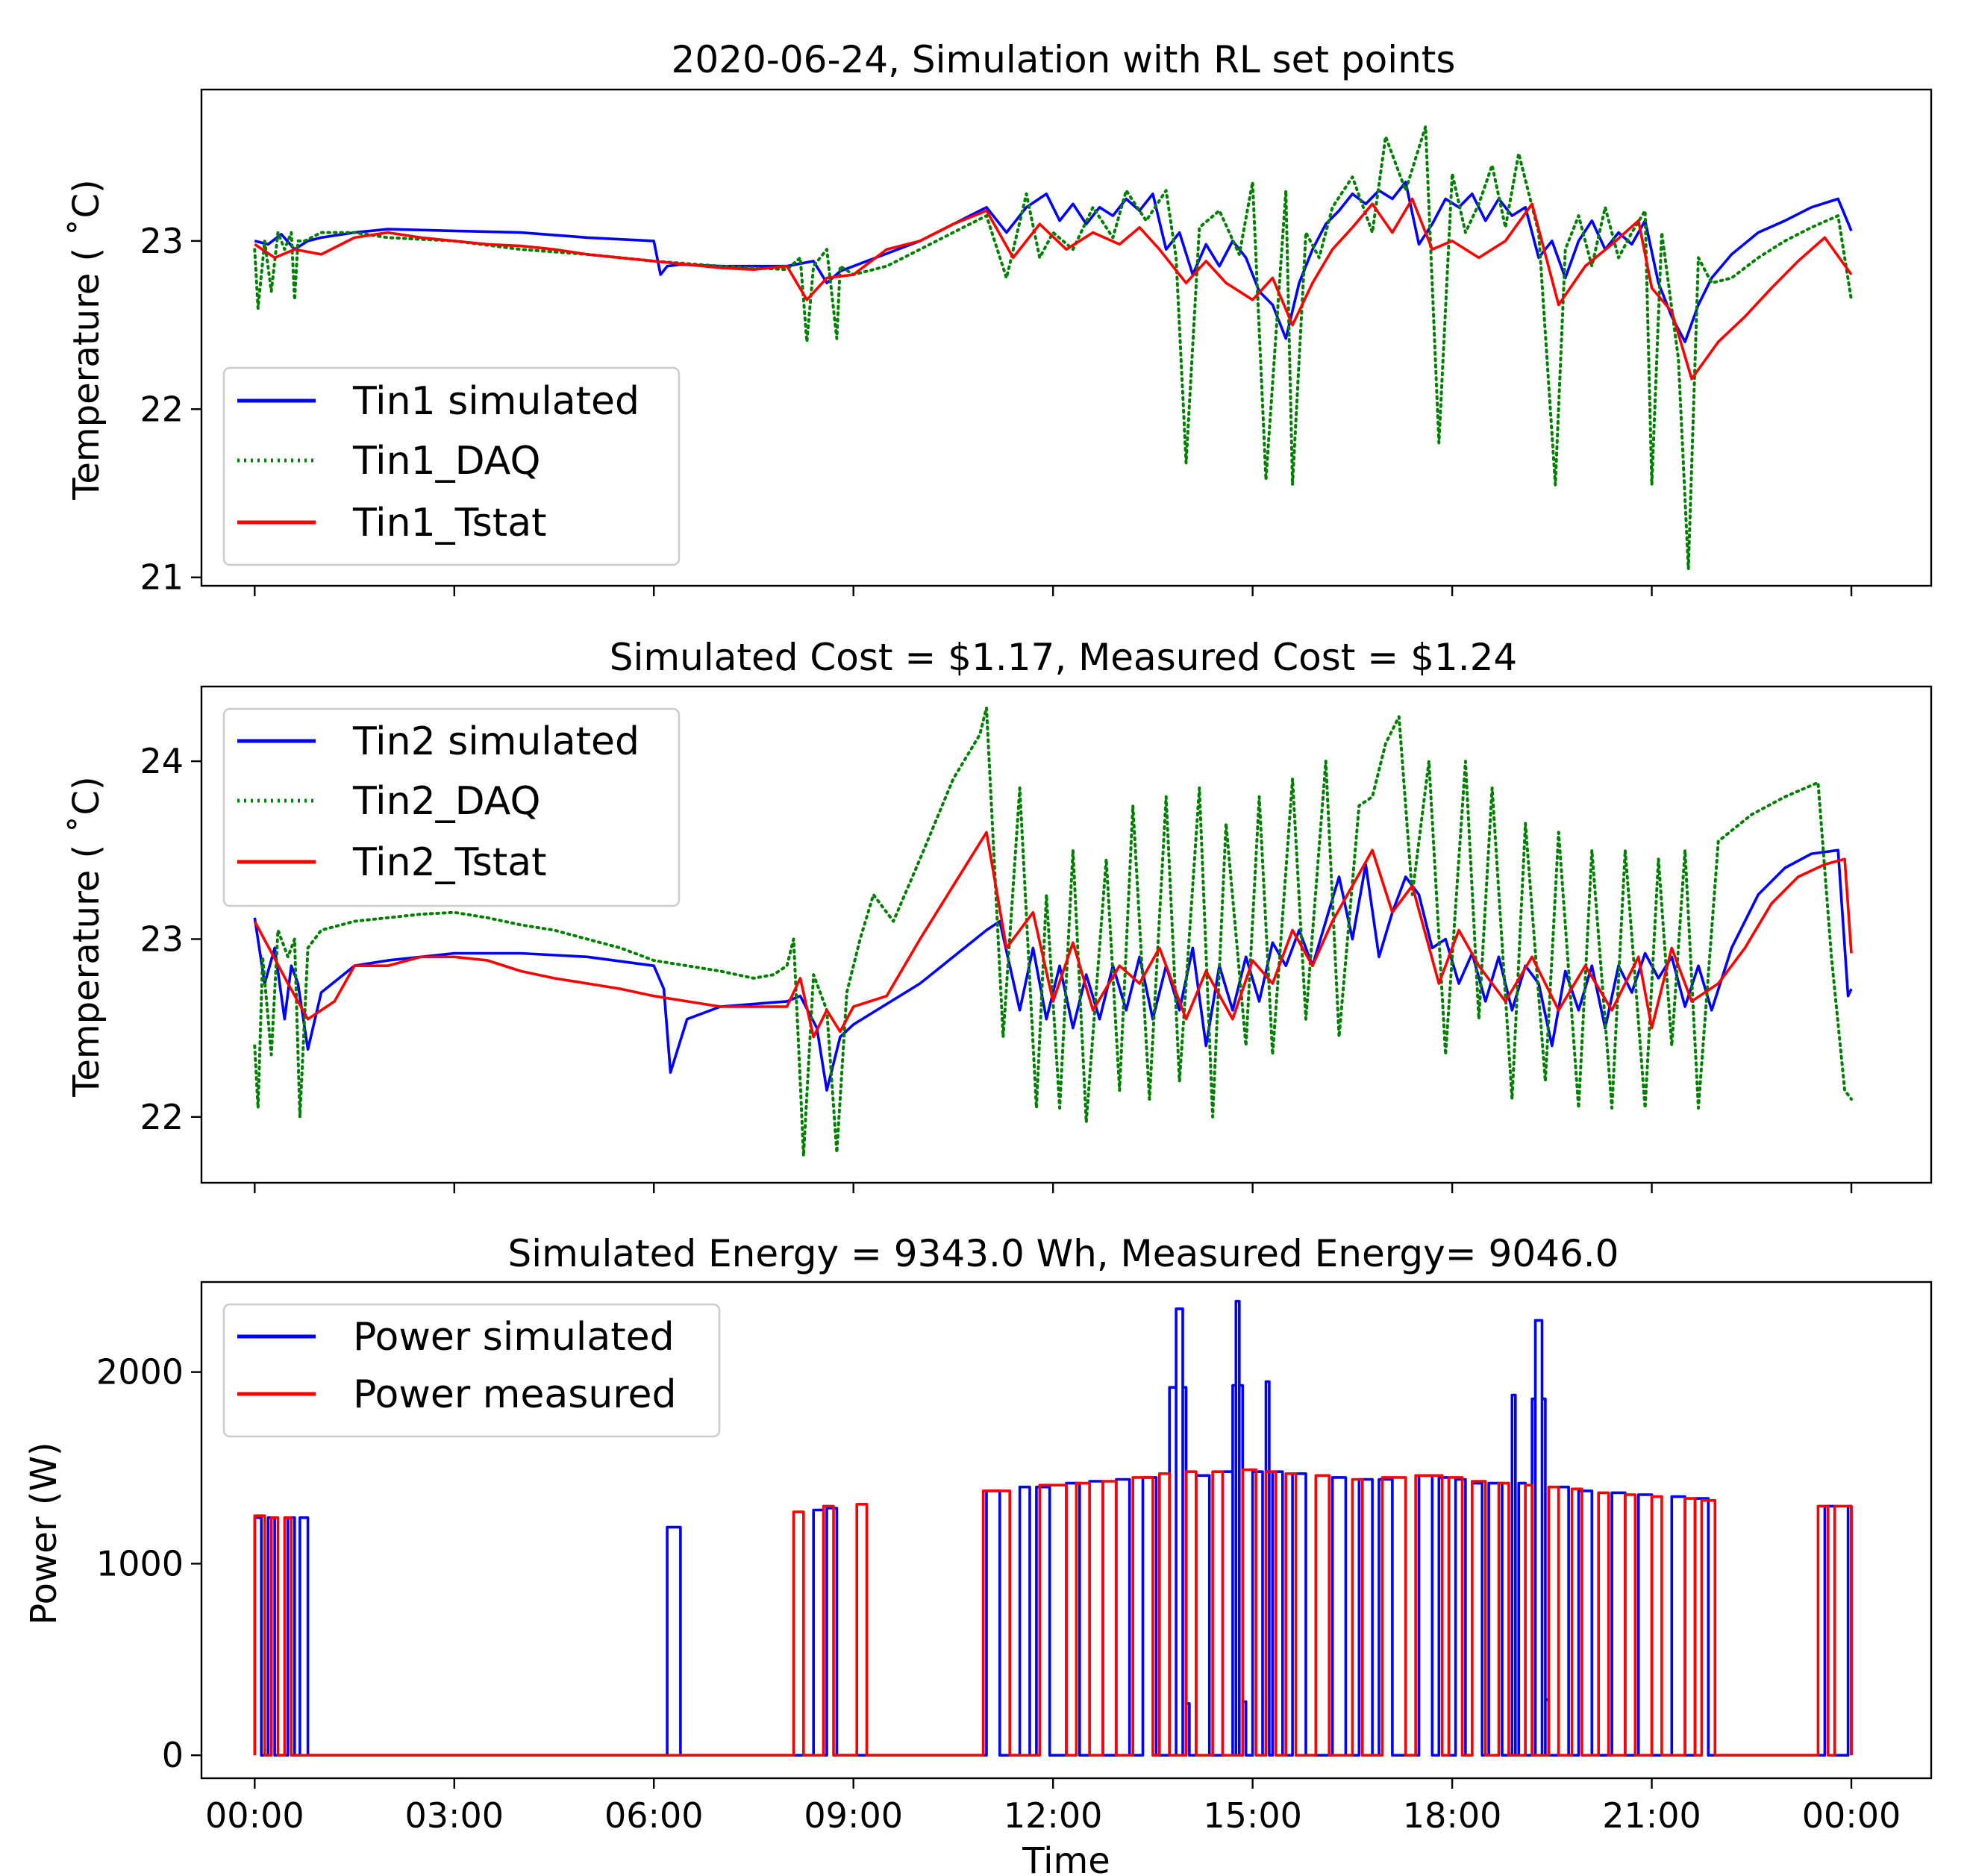 The height and width of the screenshot is (1876, 1970). Describe the element at coordinates (173, 1755) in the screenshot. I see `p3-ytick-label-0: 0` at that location.